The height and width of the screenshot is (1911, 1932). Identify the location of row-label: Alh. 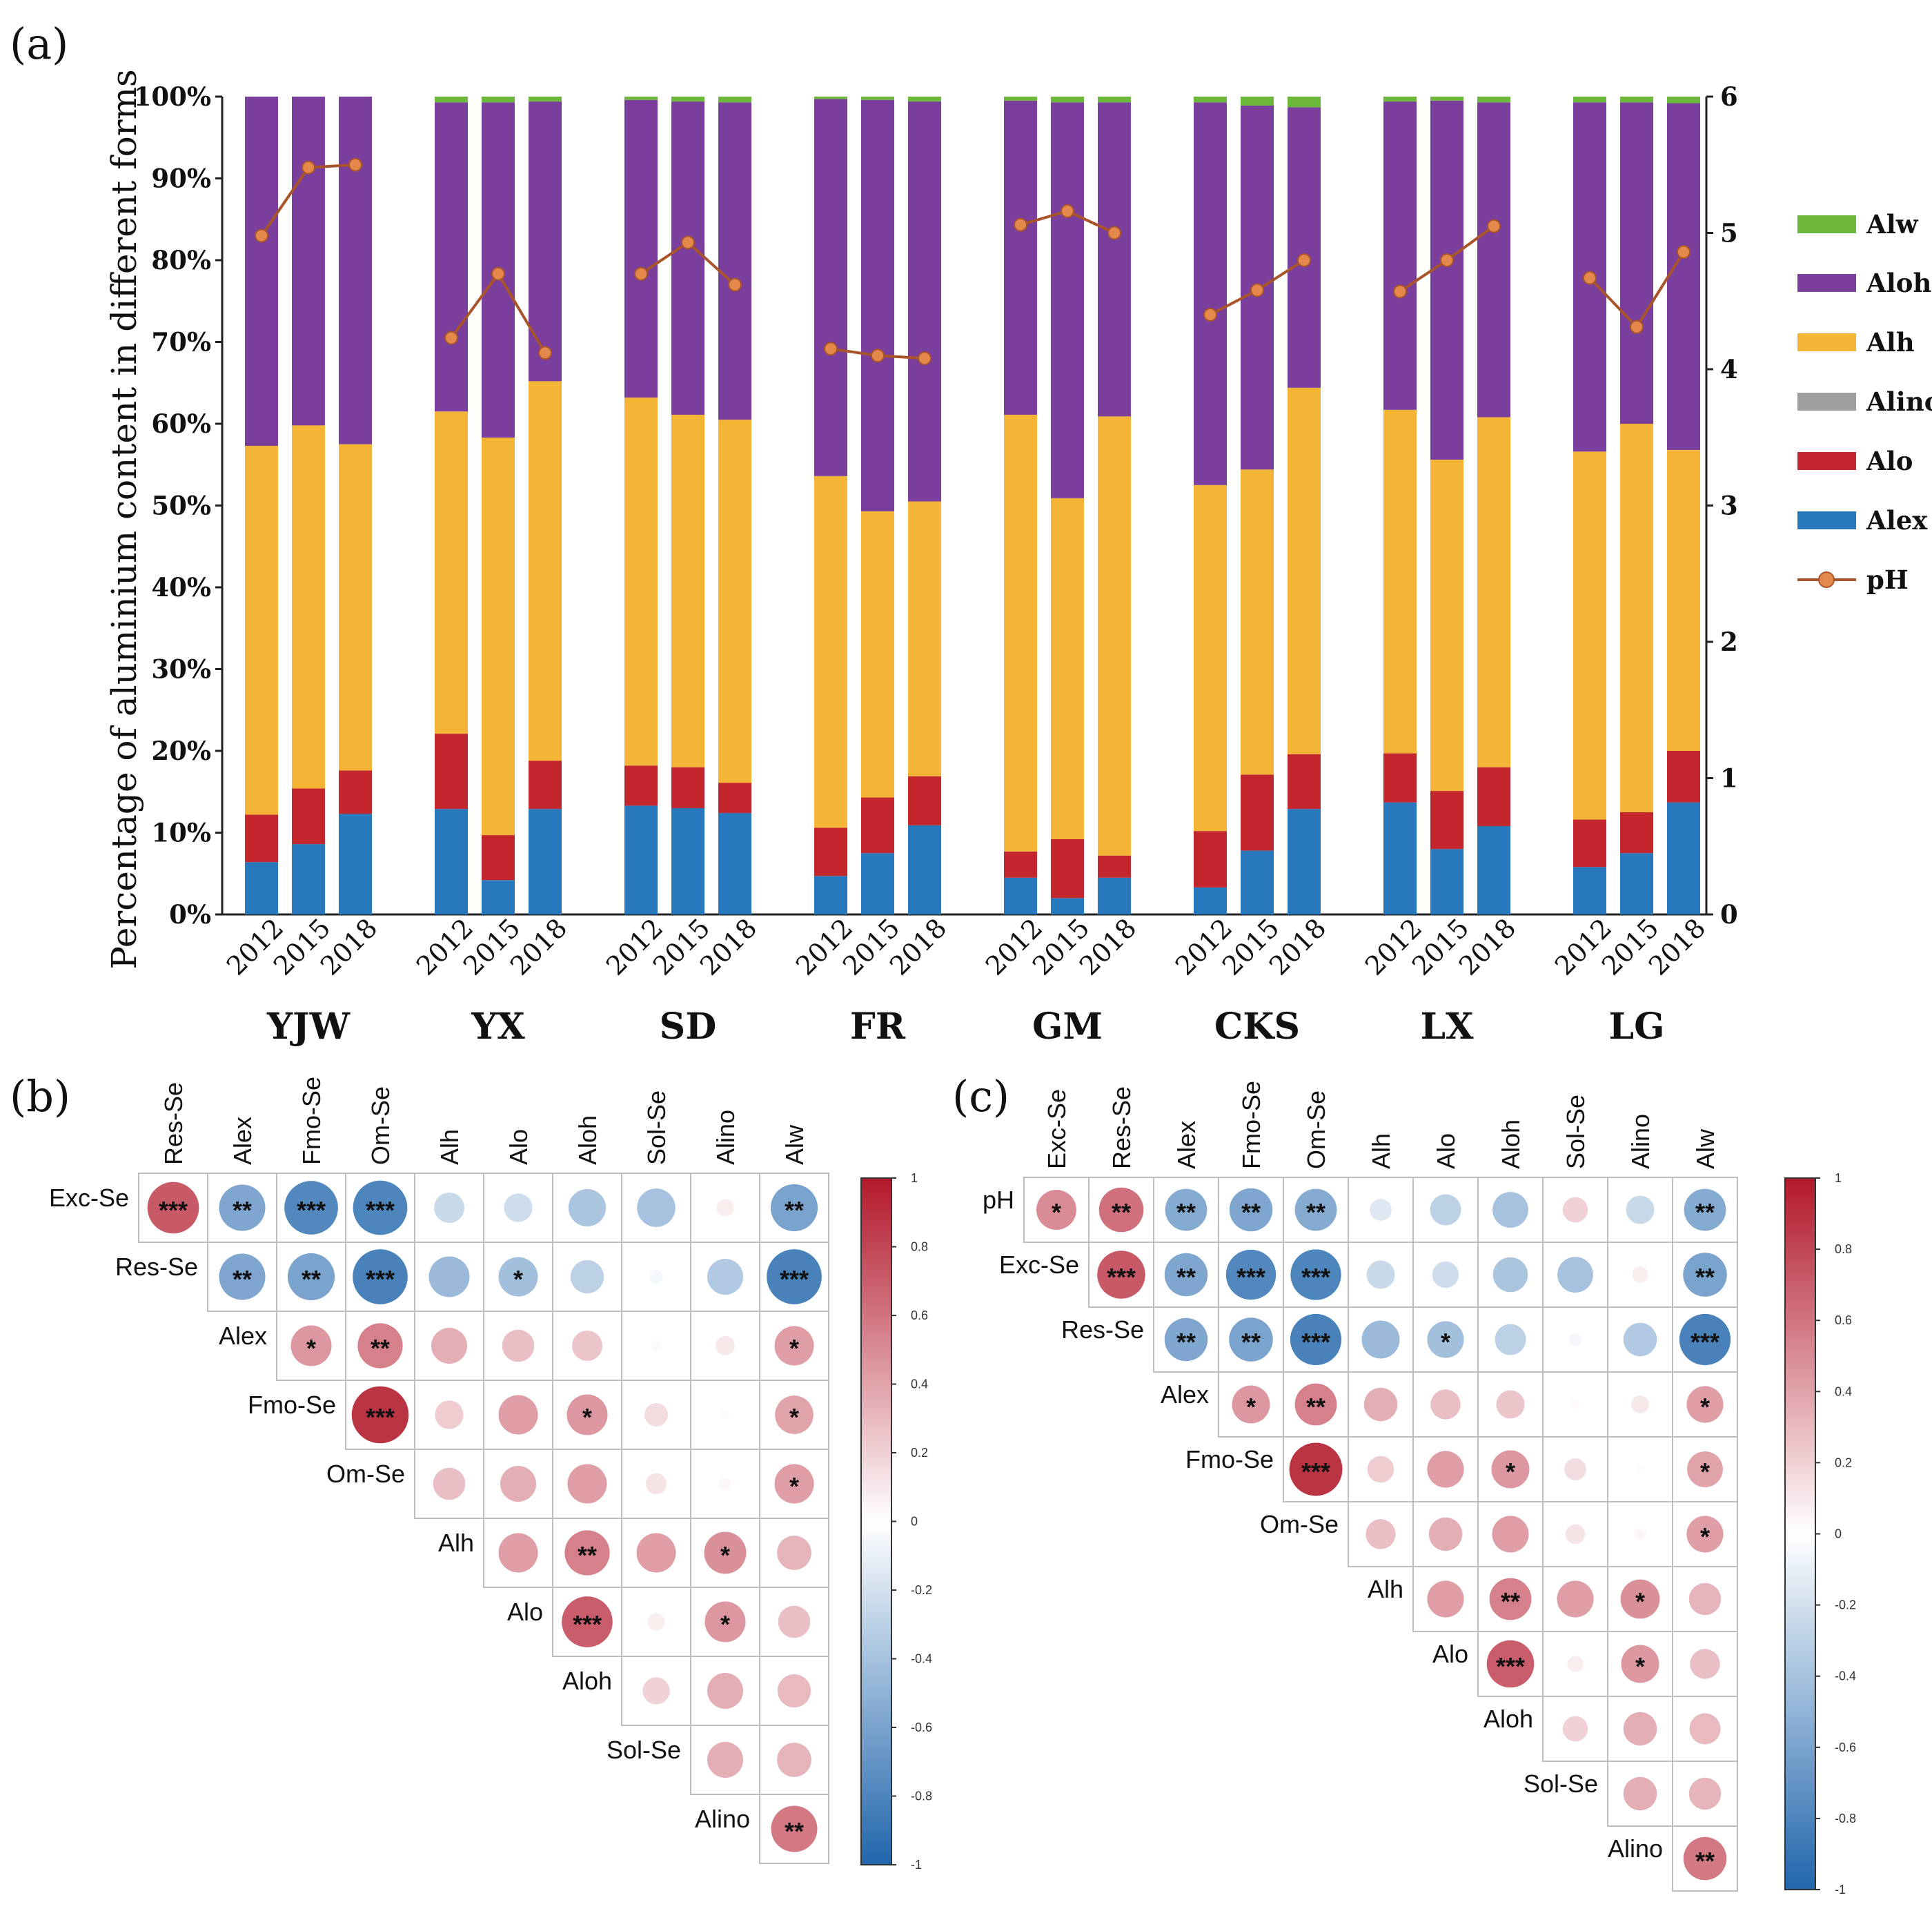
(456, 1543).